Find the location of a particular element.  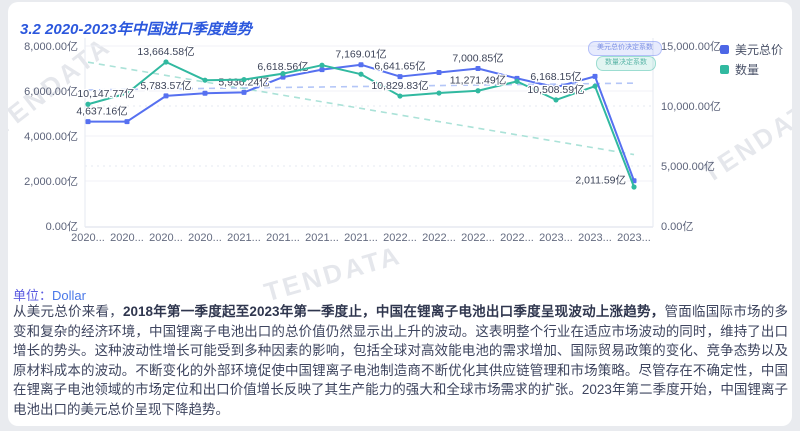

data-label: 2,011.59亿 is located at coordinates (600, 180).